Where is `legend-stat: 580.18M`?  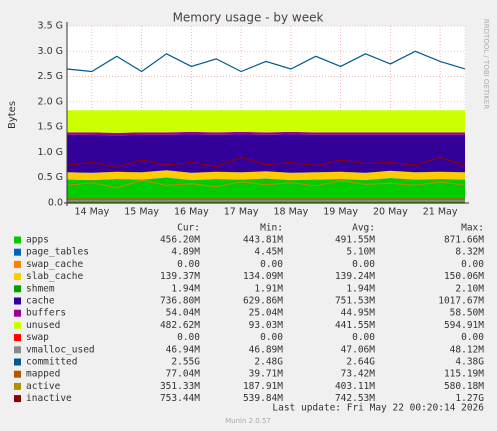 legend-stat: 580.18M is located at coordinates (464, 386).